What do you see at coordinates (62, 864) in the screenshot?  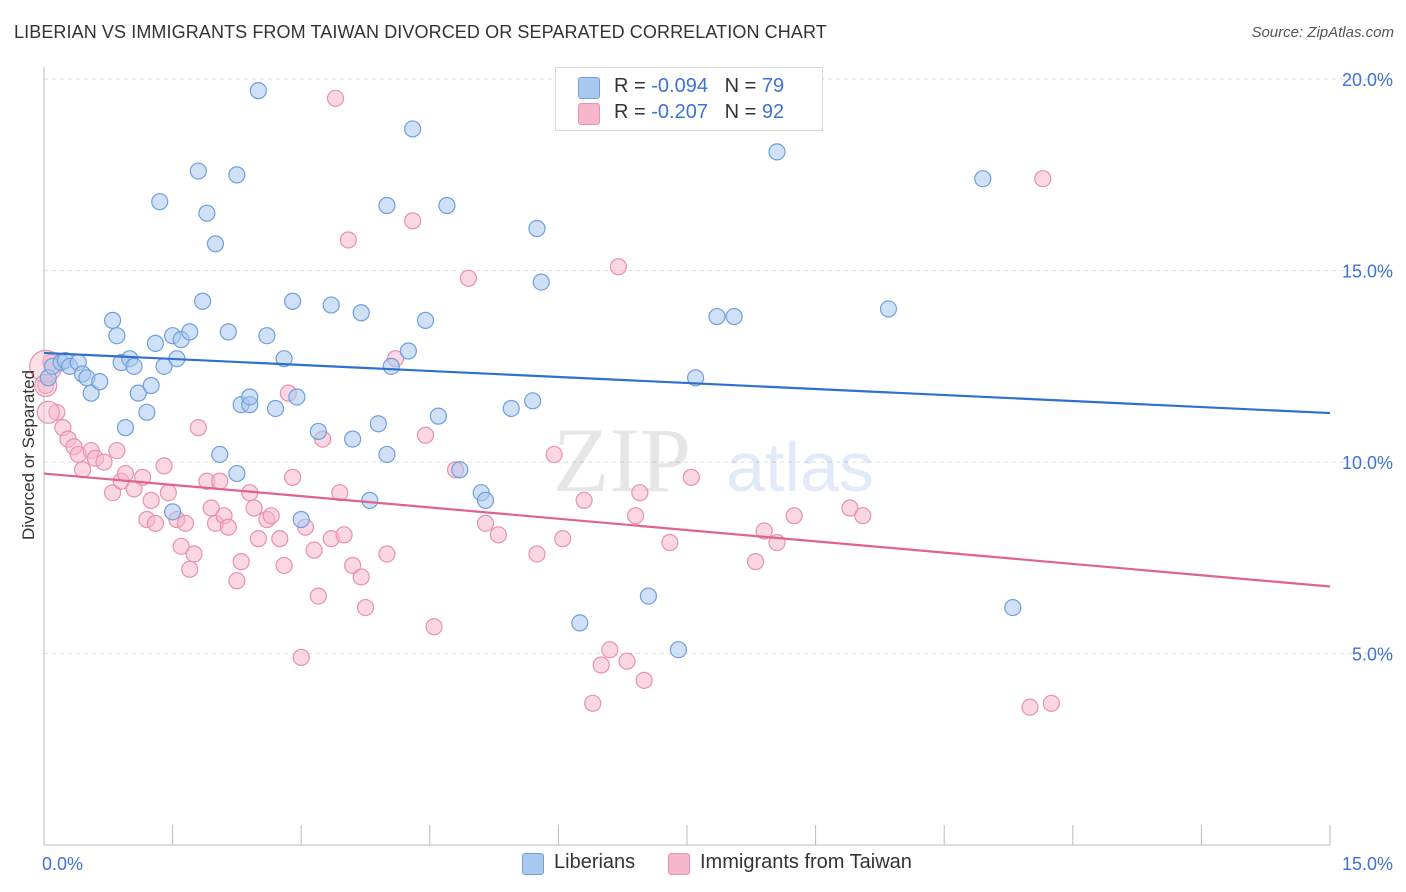 I see `x-tick-label: 0.0%` at bounding box center [62, 864].